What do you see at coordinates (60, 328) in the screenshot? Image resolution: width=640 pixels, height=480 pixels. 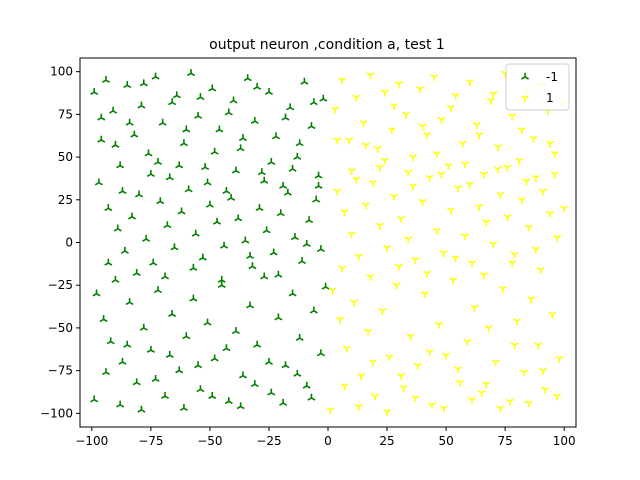 I see `y-tick-label: −50` at bounding box center [60, 328].